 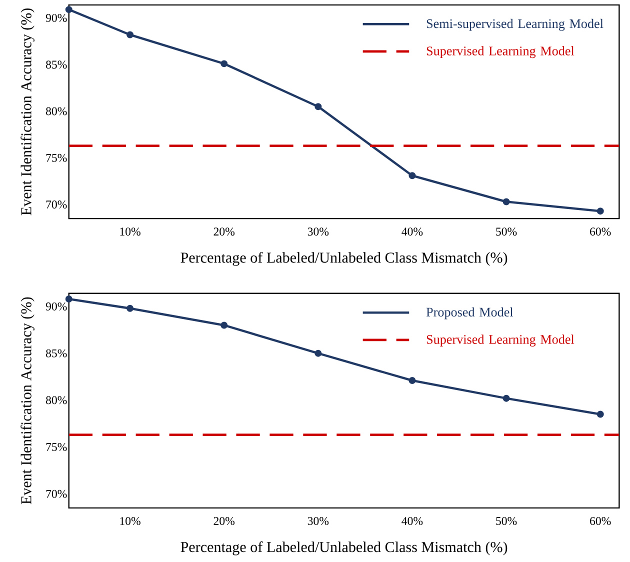 I want to click on legend-label: Proposed Model, so click(x=470, y=313).